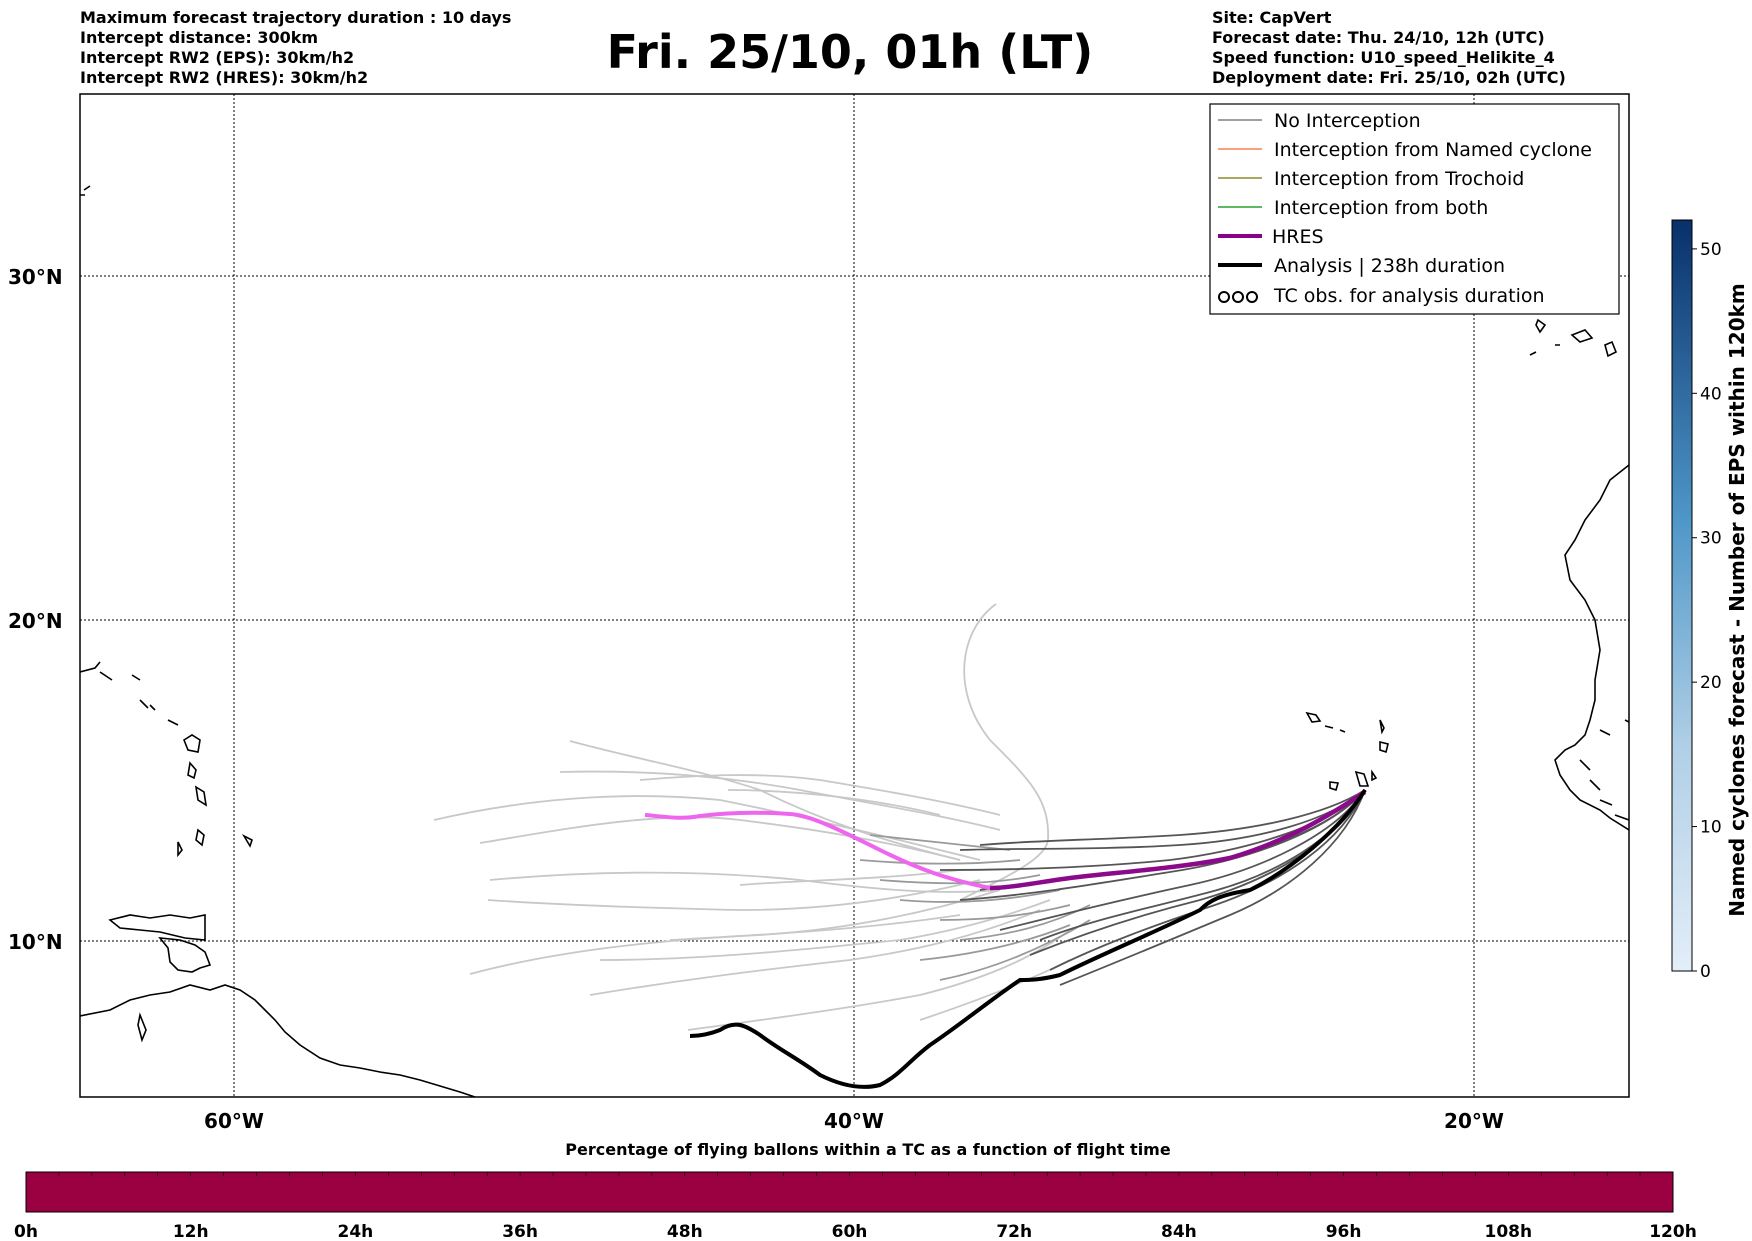 This screenshot has width=1752, height=1241. Describe the element at coordinates (247, 841) in the screenshot. I see `barbados-island` at that location.